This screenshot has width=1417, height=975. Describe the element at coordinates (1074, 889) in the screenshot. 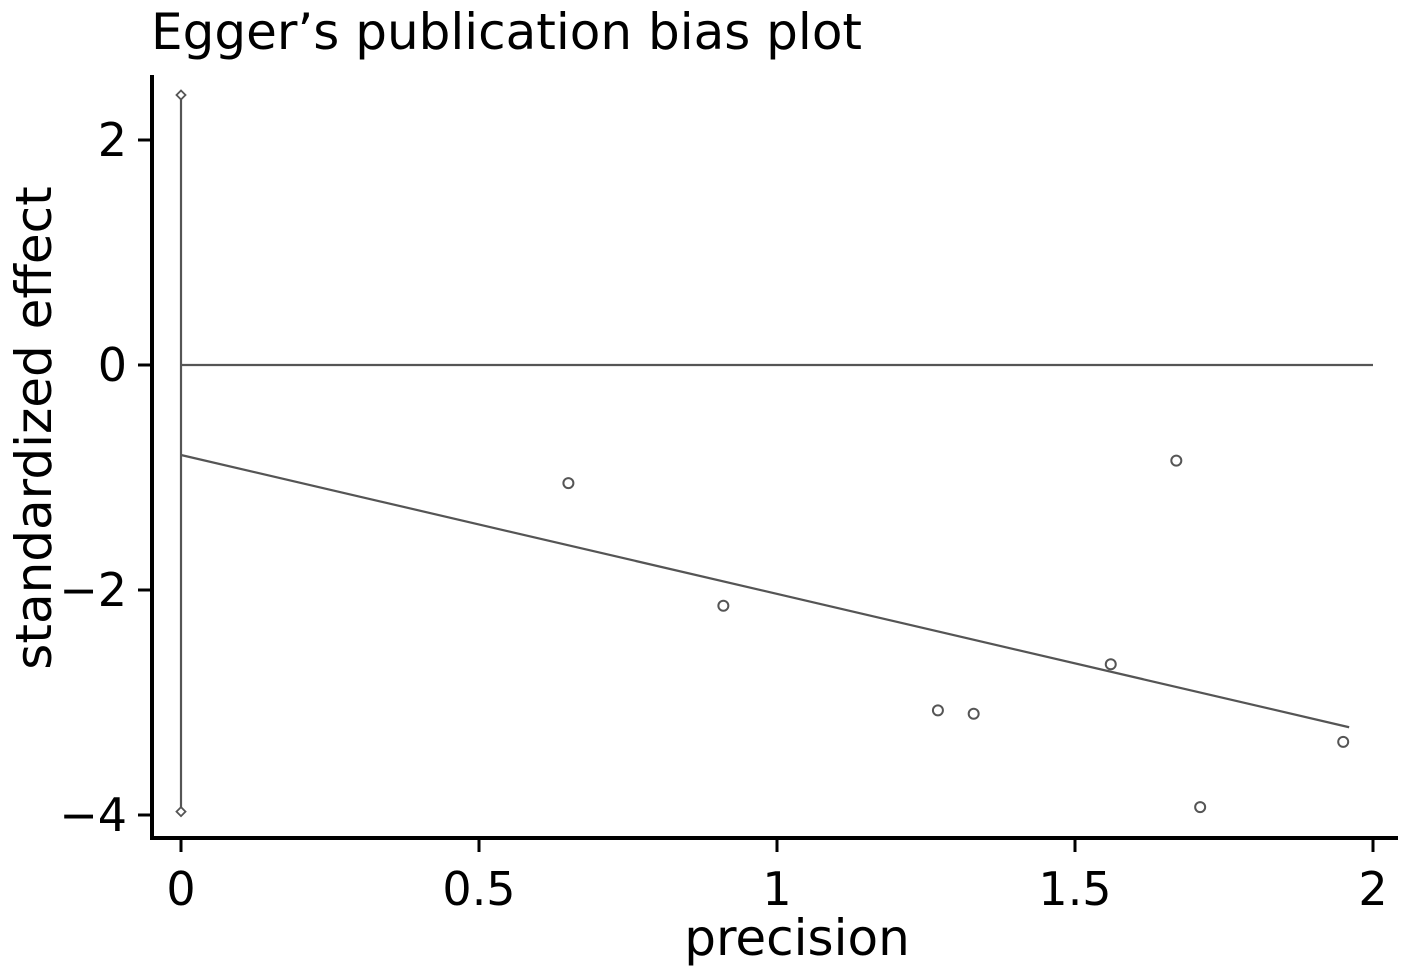

I see `x-tick-label: 1.5` at that location.